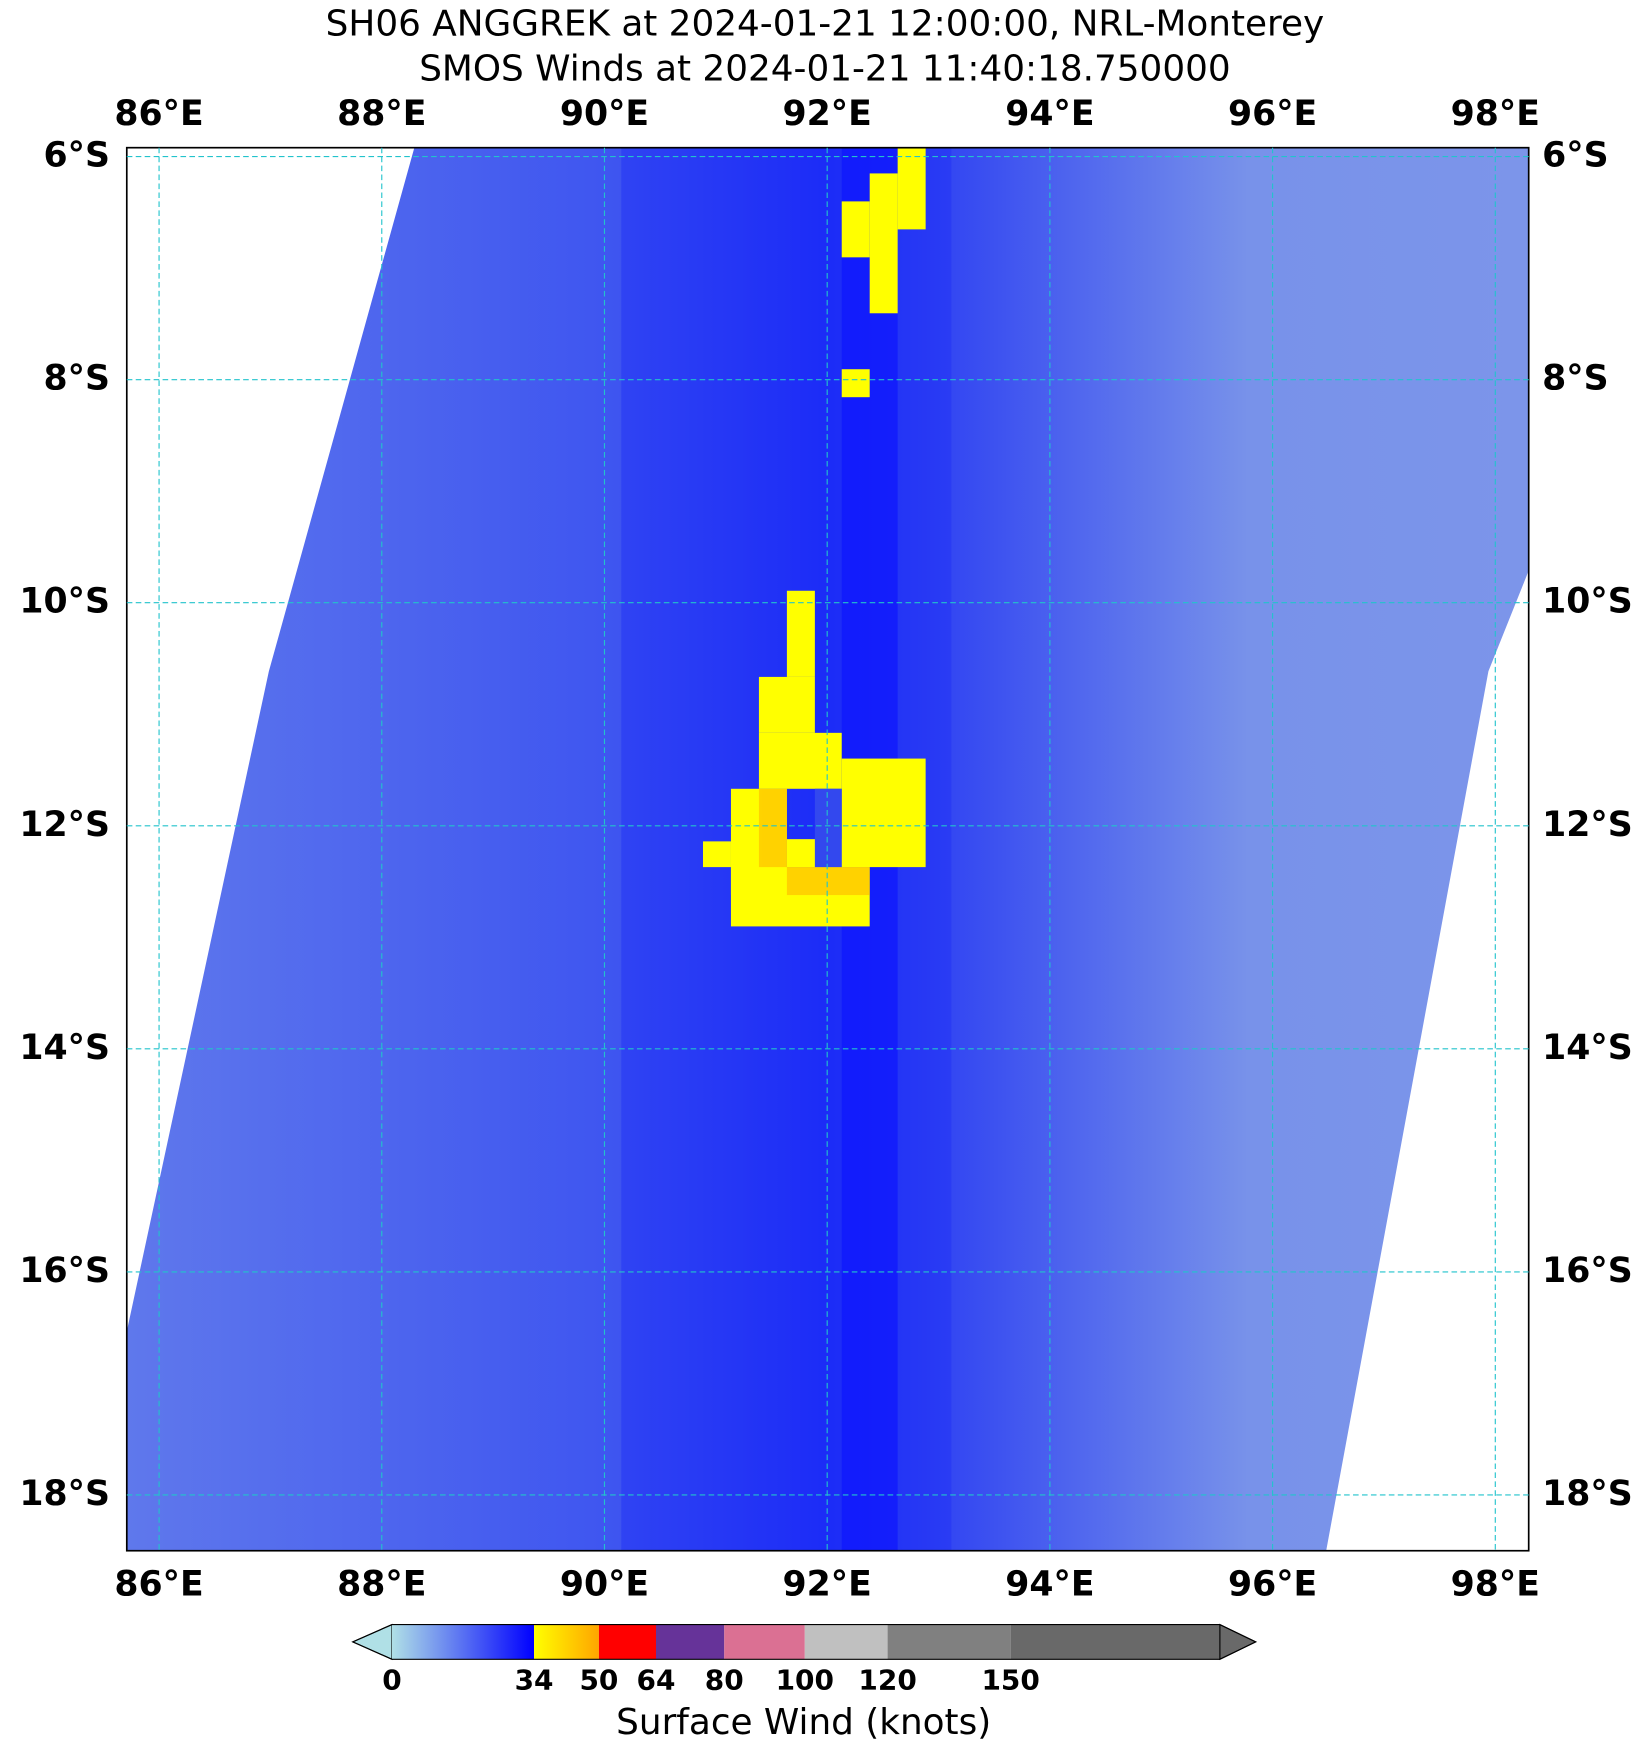 This screenshot has width=1651, height=1751. I want to click on colorbar-over-tip, so click(1238, 1642).